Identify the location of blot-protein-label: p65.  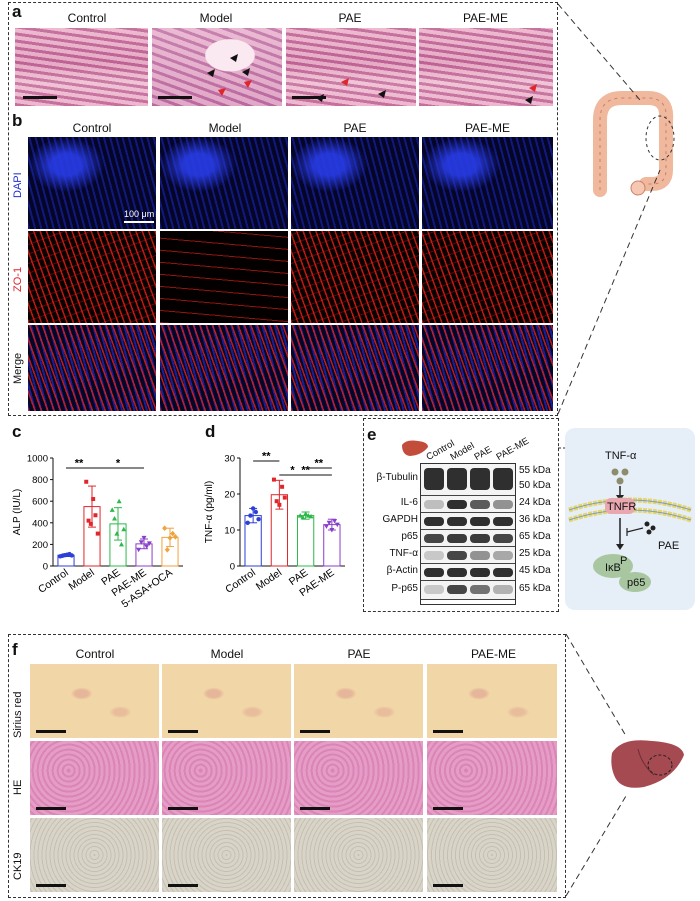
(409, 536).